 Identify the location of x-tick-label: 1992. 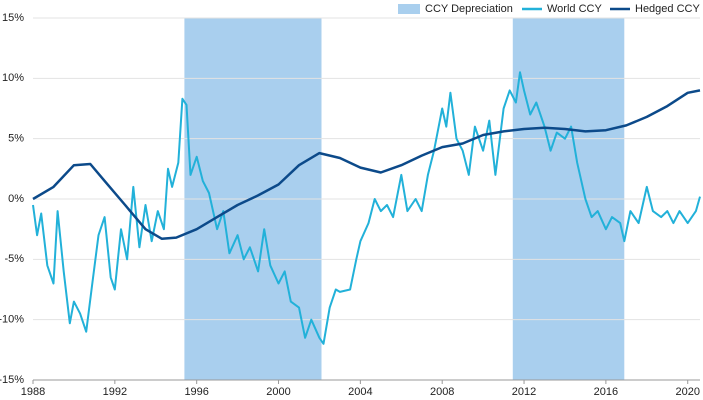
(115, 392).